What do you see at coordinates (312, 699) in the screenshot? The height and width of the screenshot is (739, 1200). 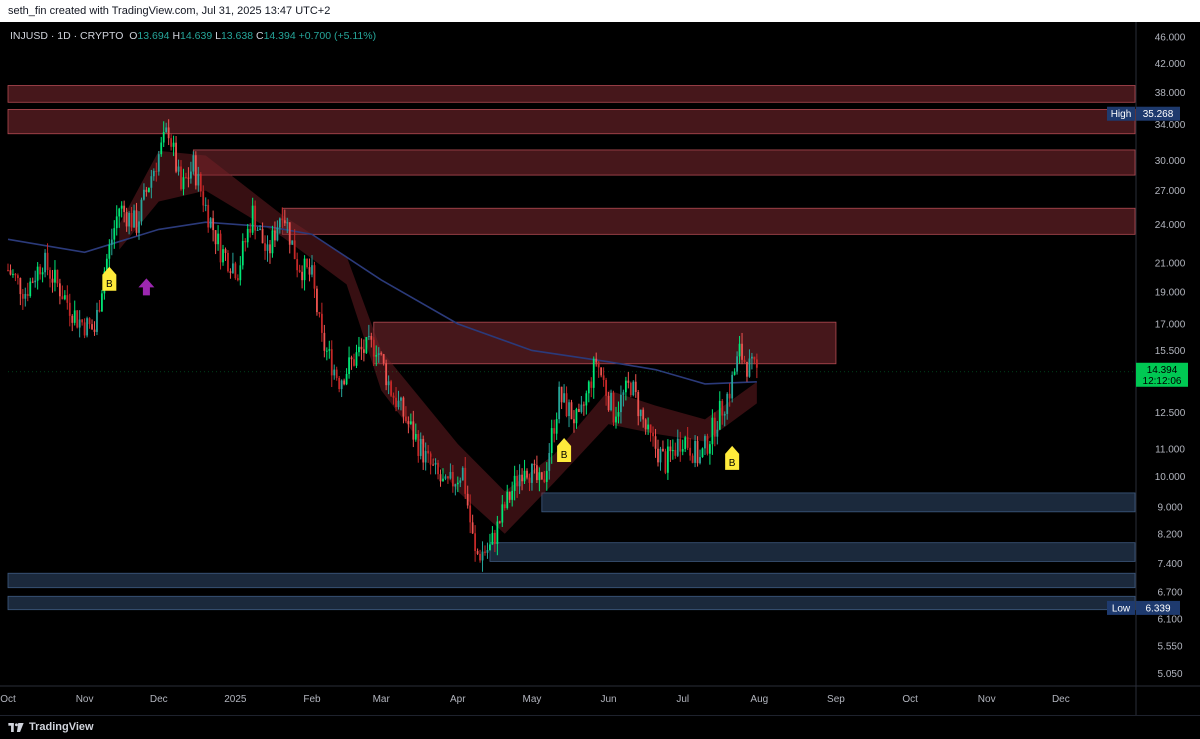 I see `time-tick-label: Feb` at bounding box center [312, 699].